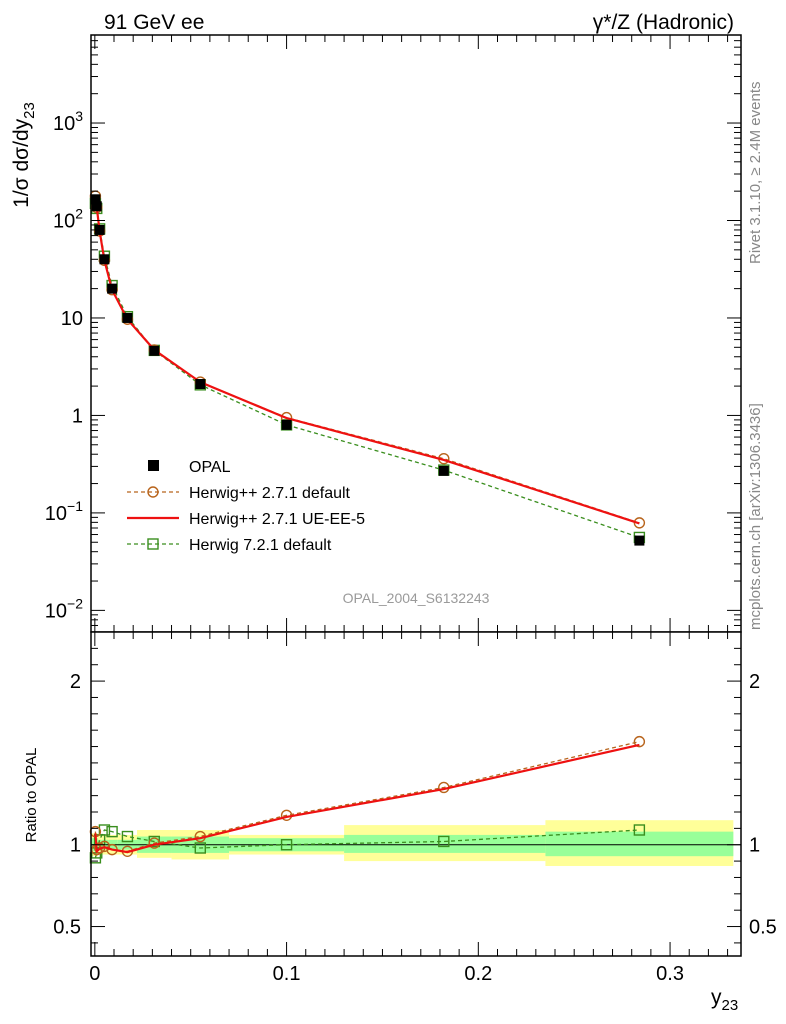  Describe the element at coordinates (670, 974) in the screenshot. I see `x-tick-label: 0.3` at that location.